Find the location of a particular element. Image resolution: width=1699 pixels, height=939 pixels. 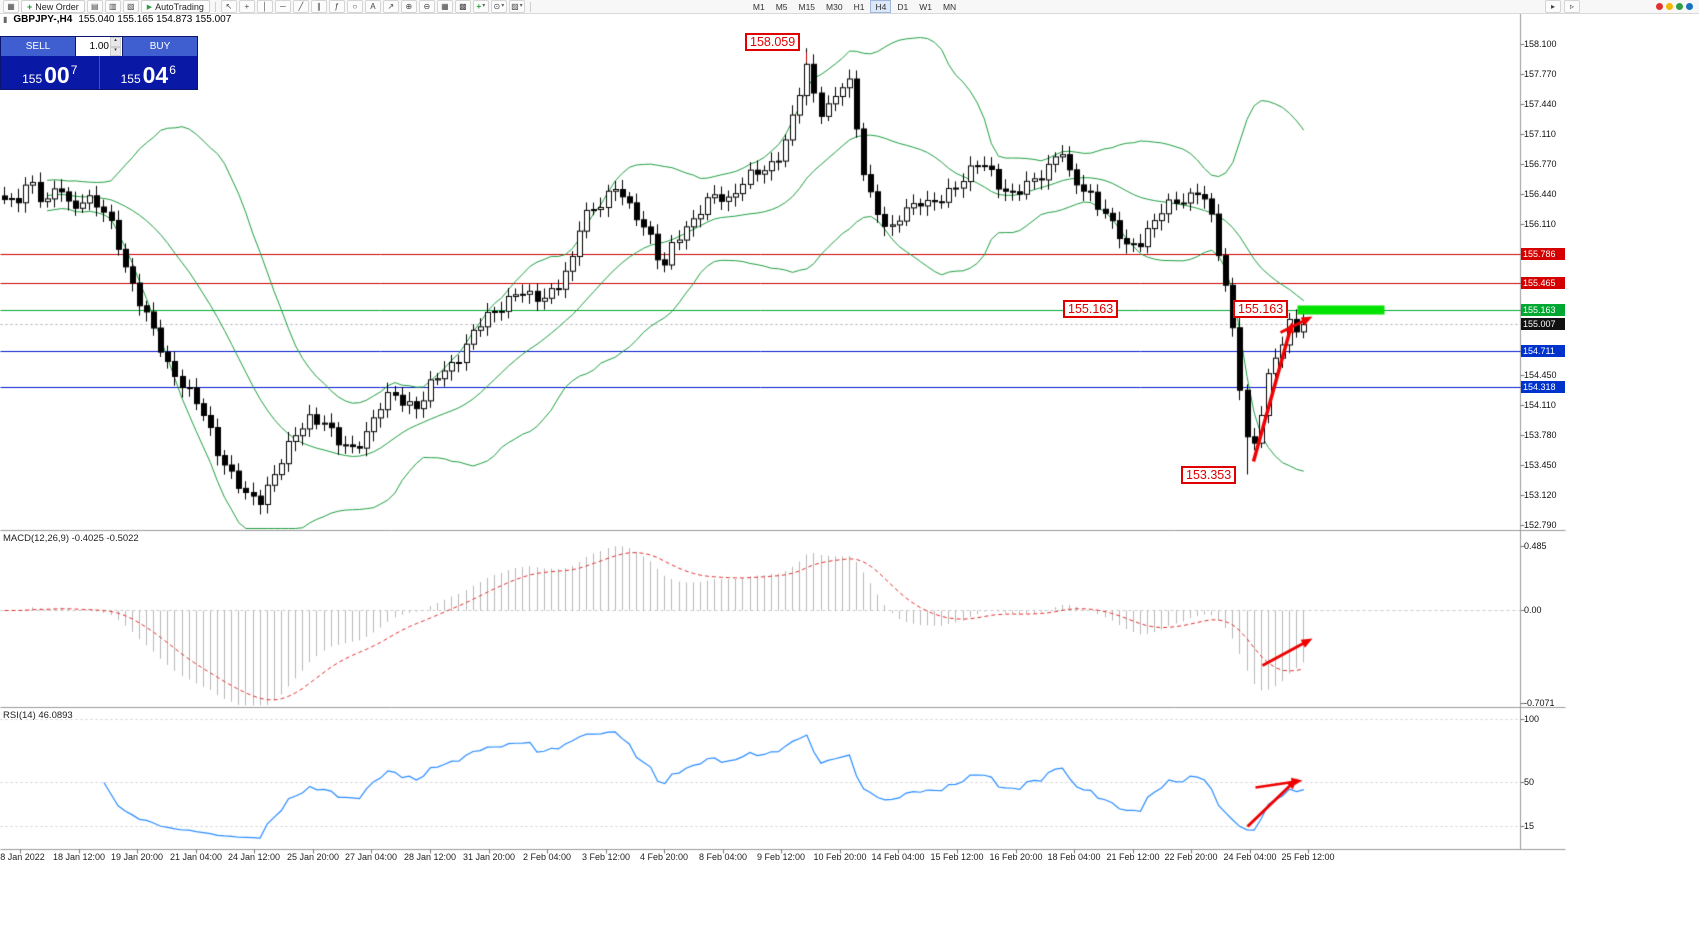

candlestick-icon: ▮ is located at coordinates (5, 19).